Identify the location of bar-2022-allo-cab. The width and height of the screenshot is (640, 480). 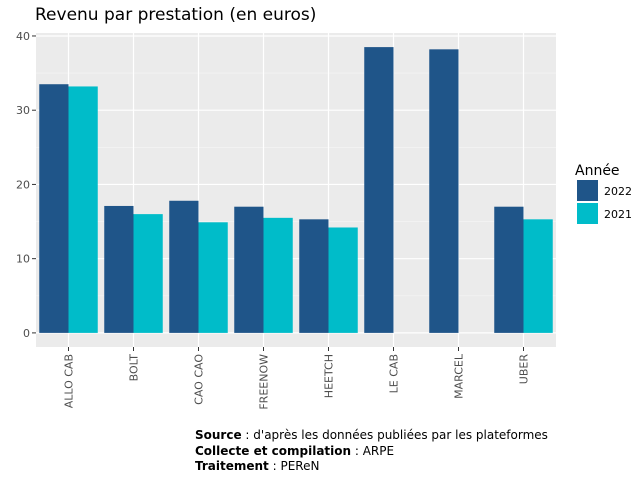
(54, 208).